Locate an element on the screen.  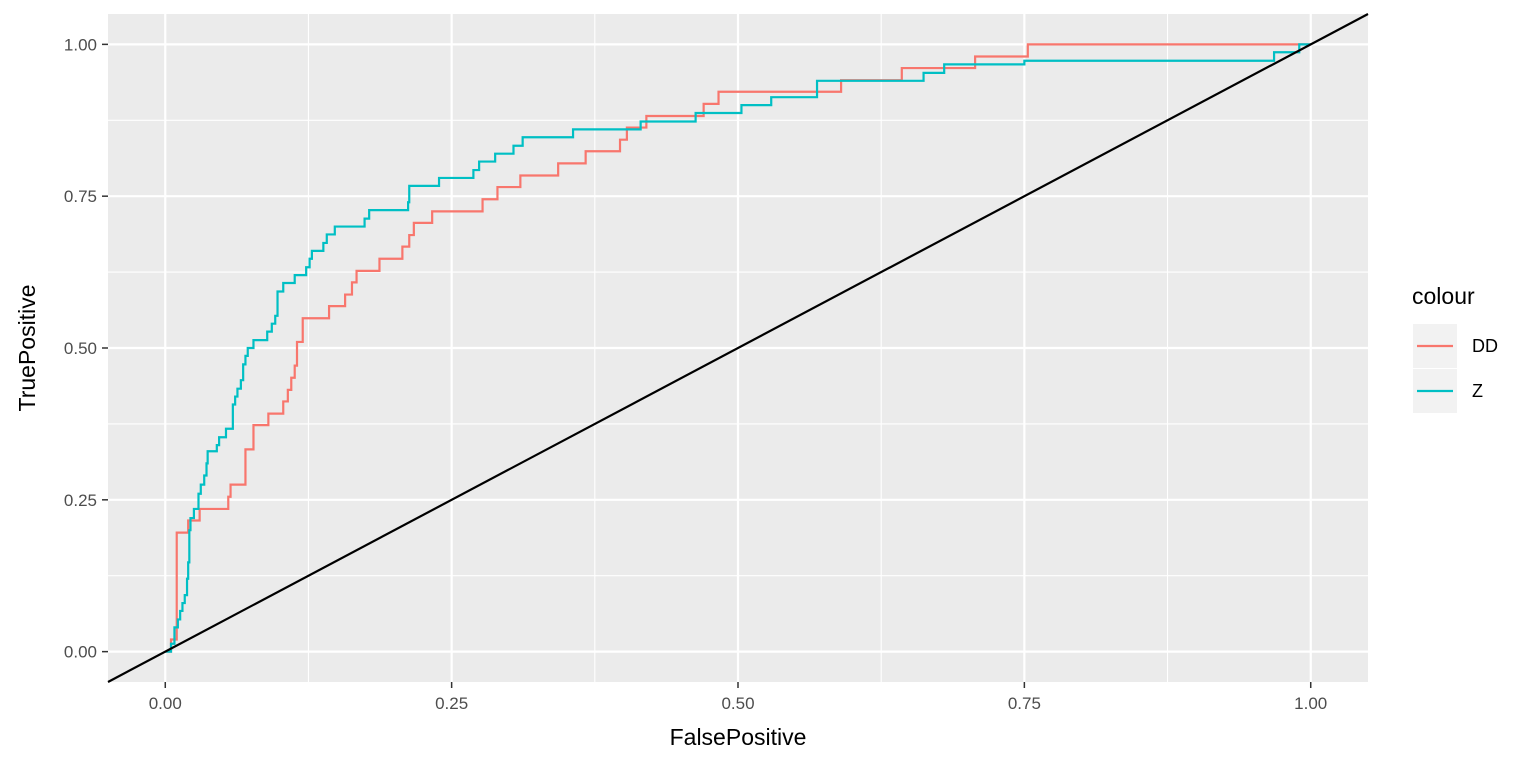
x-tick-label: 0.75 is located at coordinates (1024, 703).